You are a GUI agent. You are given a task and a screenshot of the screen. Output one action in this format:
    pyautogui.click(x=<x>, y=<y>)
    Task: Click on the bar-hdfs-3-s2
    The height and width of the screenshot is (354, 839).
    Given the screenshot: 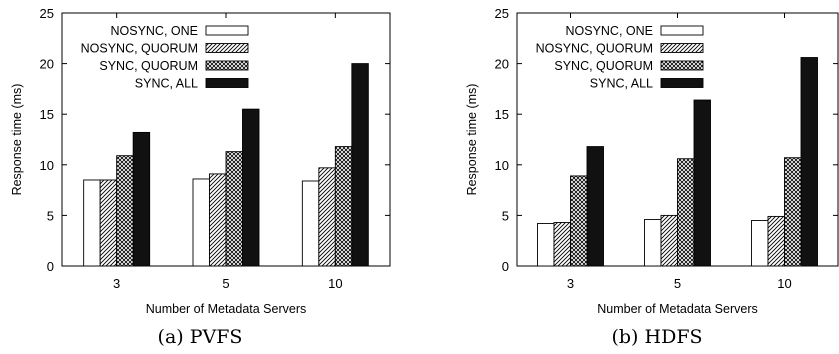 What is the action you would take?
    pyautogui.click(x=579, y=221)
    